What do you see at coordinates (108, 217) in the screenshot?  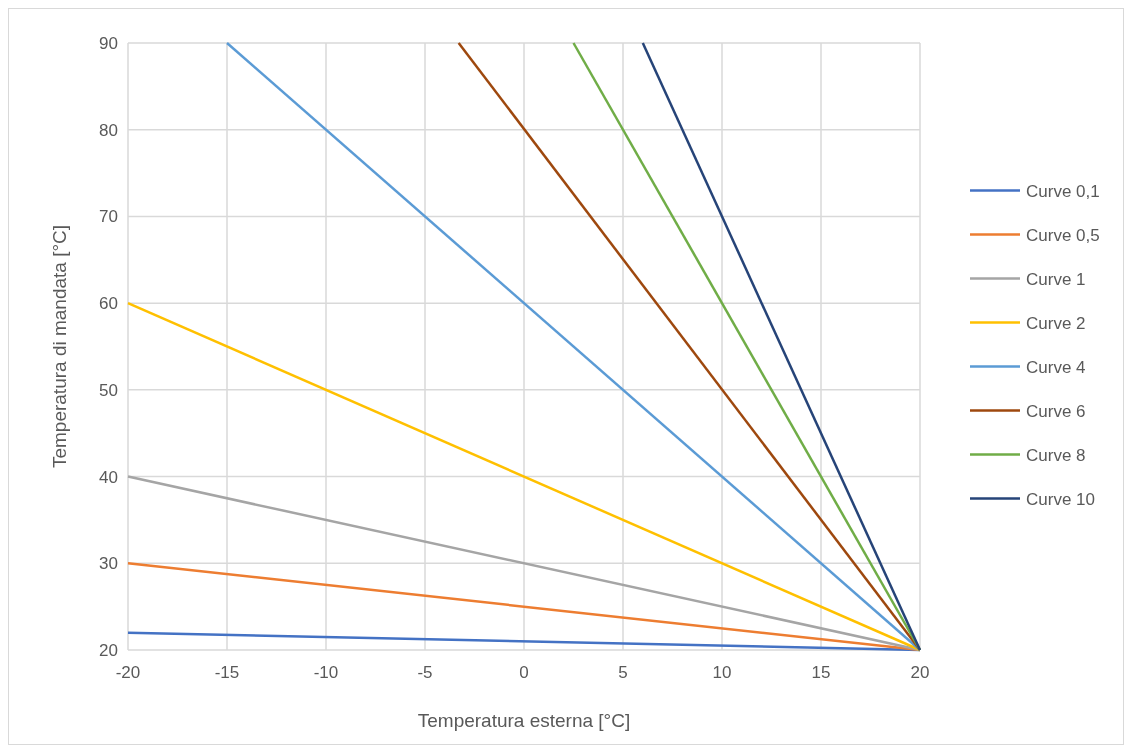 I see `y-tick-label: 70` at bounding box center [108, 217].